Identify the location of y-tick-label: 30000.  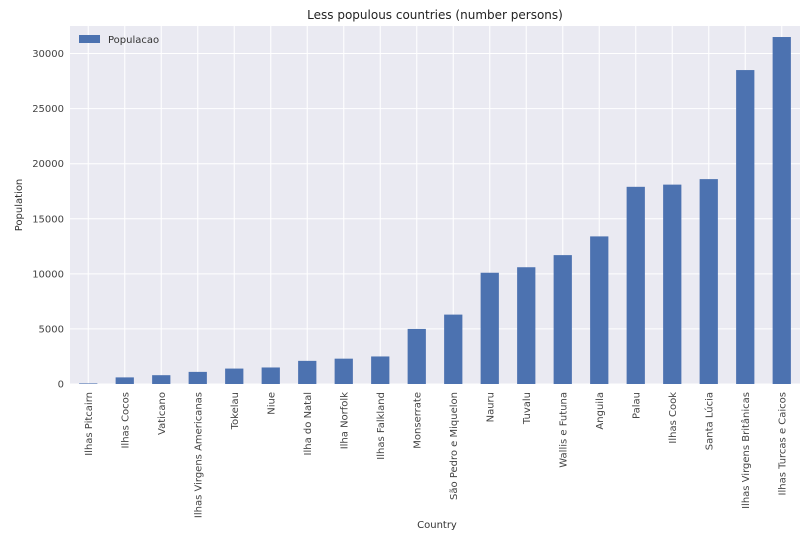
(48, 54).